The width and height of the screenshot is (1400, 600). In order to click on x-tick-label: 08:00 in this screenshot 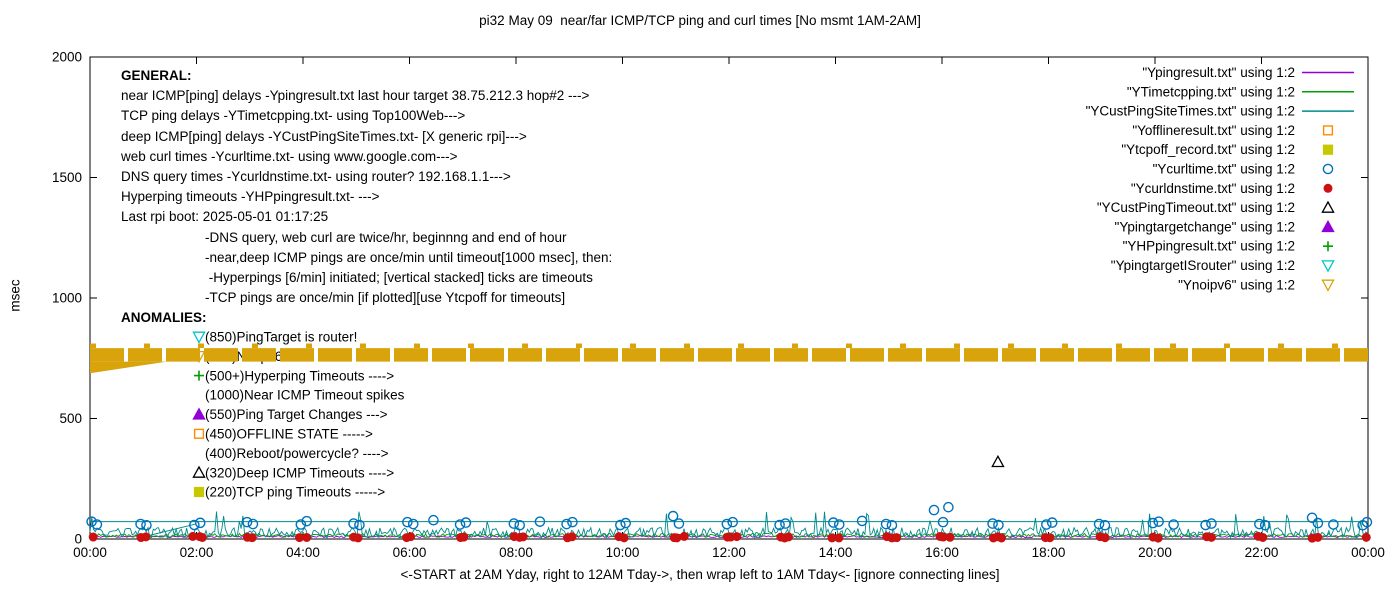, I will do `click(516, 552)`.